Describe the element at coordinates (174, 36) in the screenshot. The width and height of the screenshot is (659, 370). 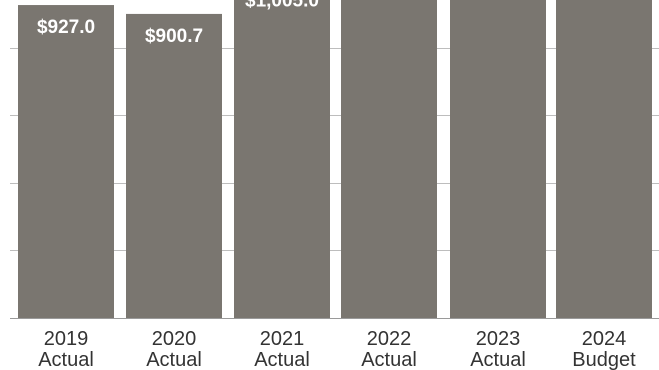
I see `bar-value-label: $900.7` at that location.